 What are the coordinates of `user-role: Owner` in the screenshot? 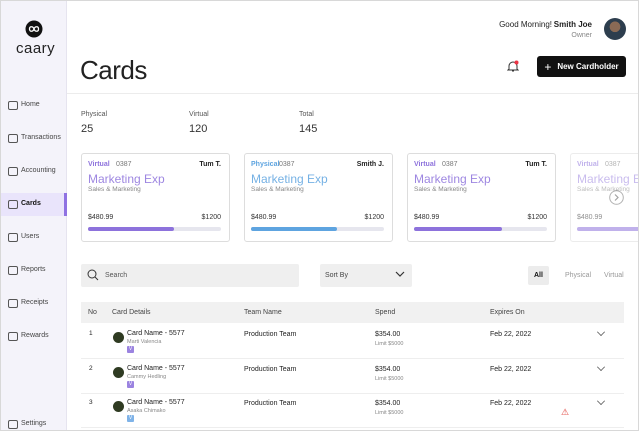 It's located at (581, 35).